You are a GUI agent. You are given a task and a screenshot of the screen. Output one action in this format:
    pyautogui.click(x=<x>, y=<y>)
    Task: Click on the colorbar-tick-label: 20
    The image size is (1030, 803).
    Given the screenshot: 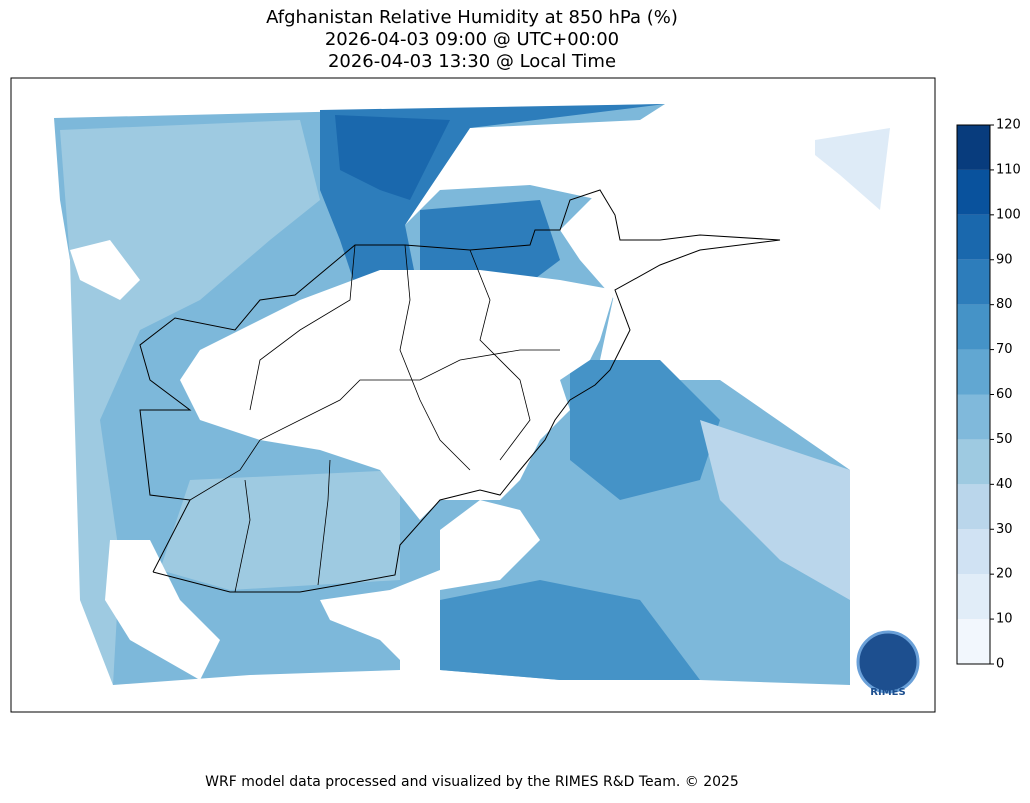 What is the action you would take?
    pyautogui.click(x=1004, y=574)
    